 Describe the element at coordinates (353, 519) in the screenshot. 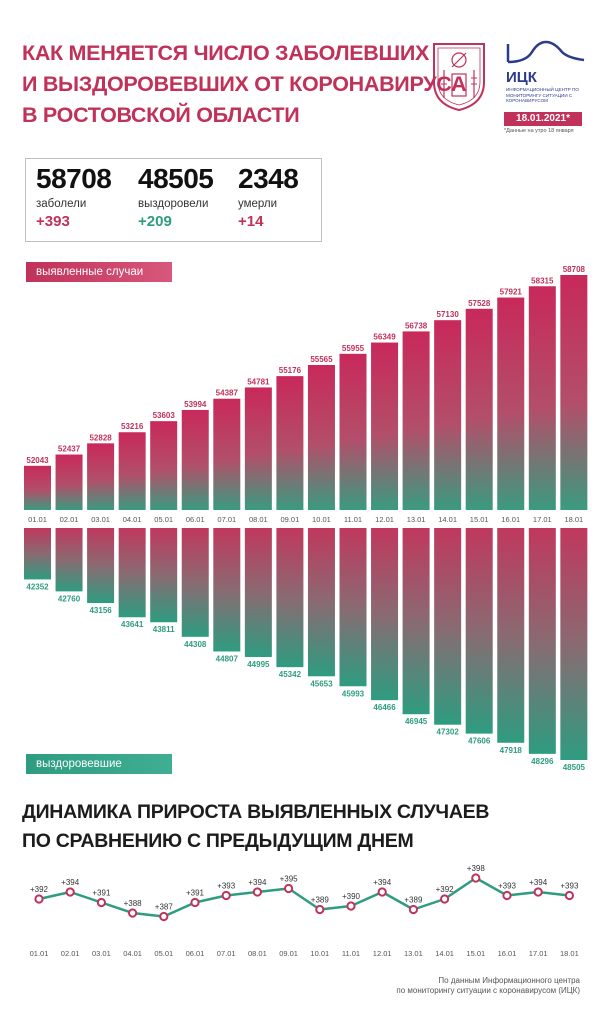

I see `date-tick-label: 11.01` at that location.